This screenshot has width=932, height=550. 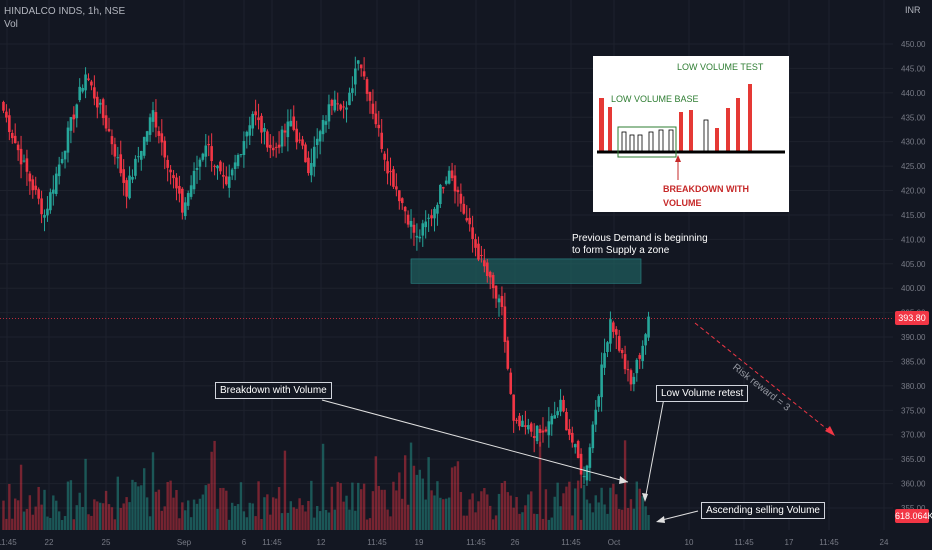 What do you see at coordinates (655, 99) in the screenshot?
I see `inset-base-label: LOW VOLUME BASE` at bounding box center [655, 99].